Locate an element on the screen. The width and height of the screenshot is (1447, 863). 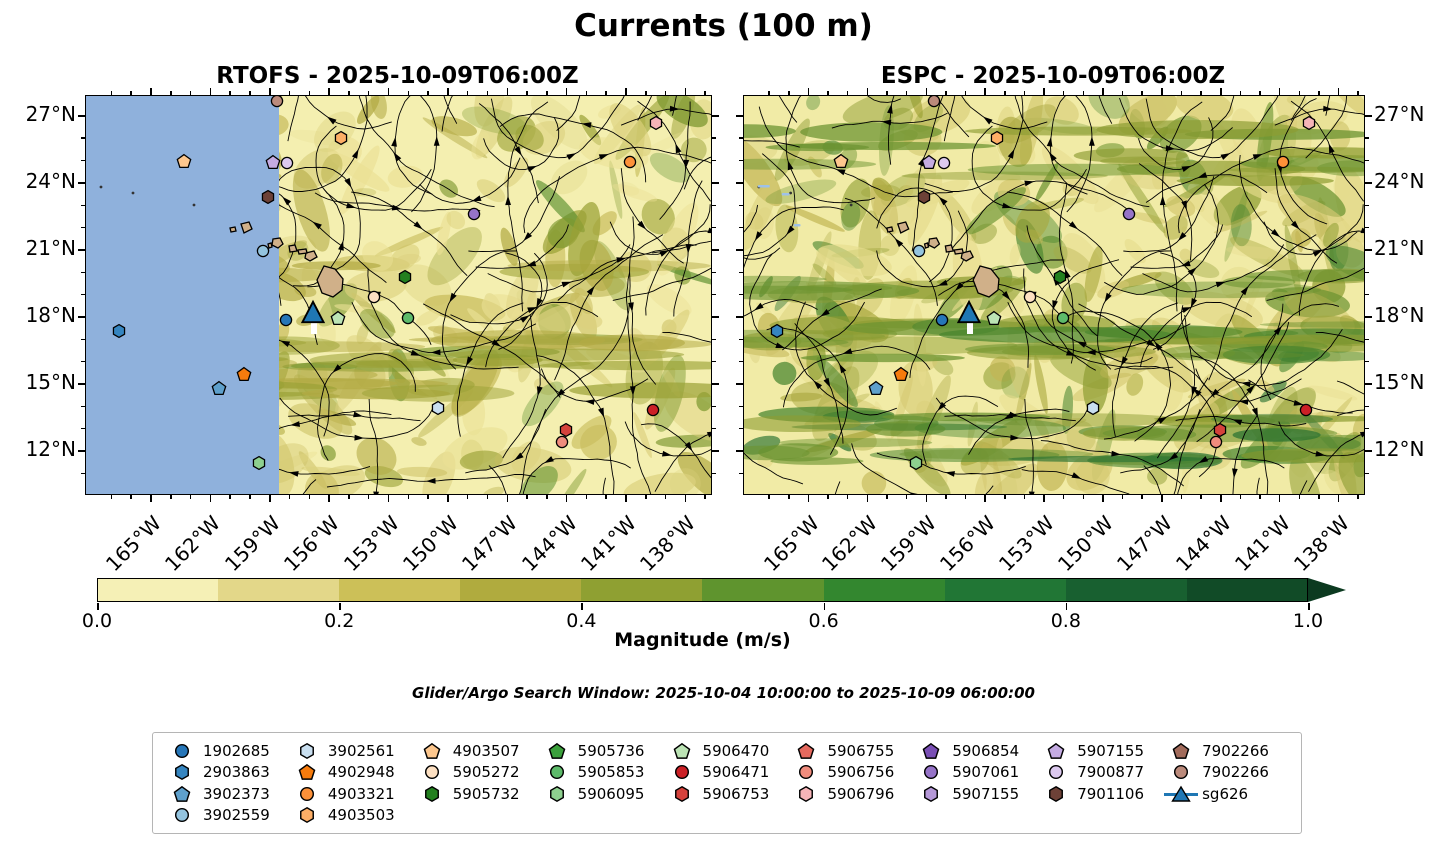
colorbar-tick-label: 0.8 is located at coordinates (1065, 621).